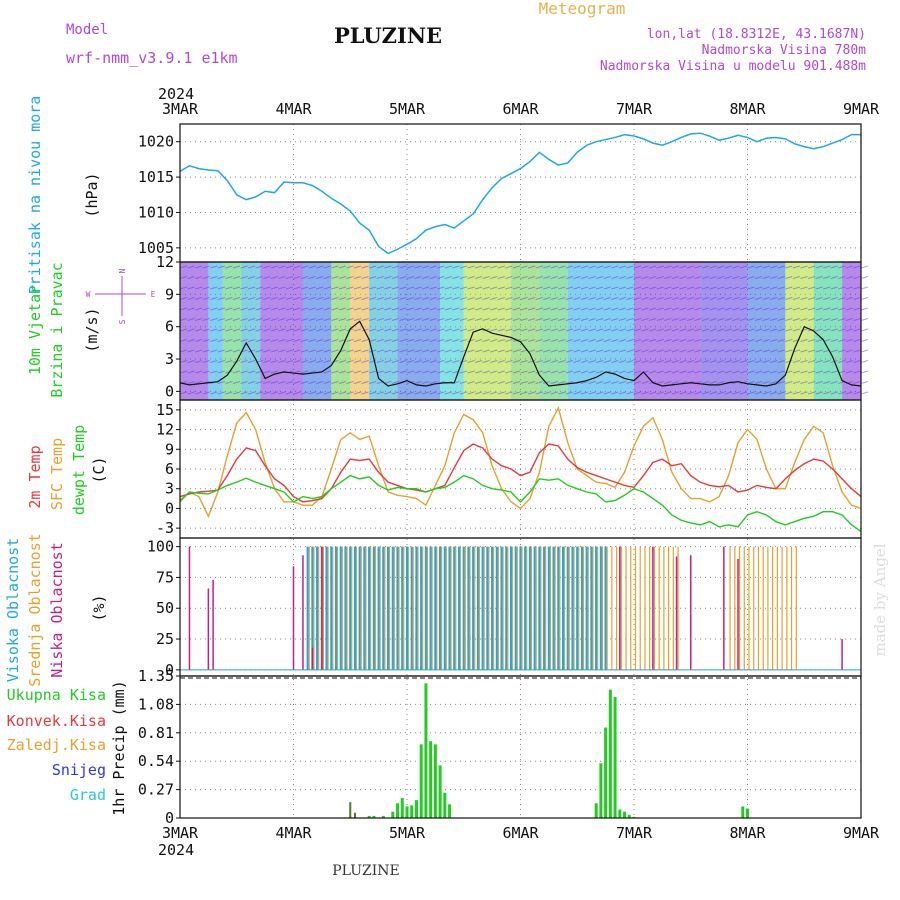  Describe the element at coordinates (169, 489) in the screenshot. I see `y-tick-label: 3` at that location.